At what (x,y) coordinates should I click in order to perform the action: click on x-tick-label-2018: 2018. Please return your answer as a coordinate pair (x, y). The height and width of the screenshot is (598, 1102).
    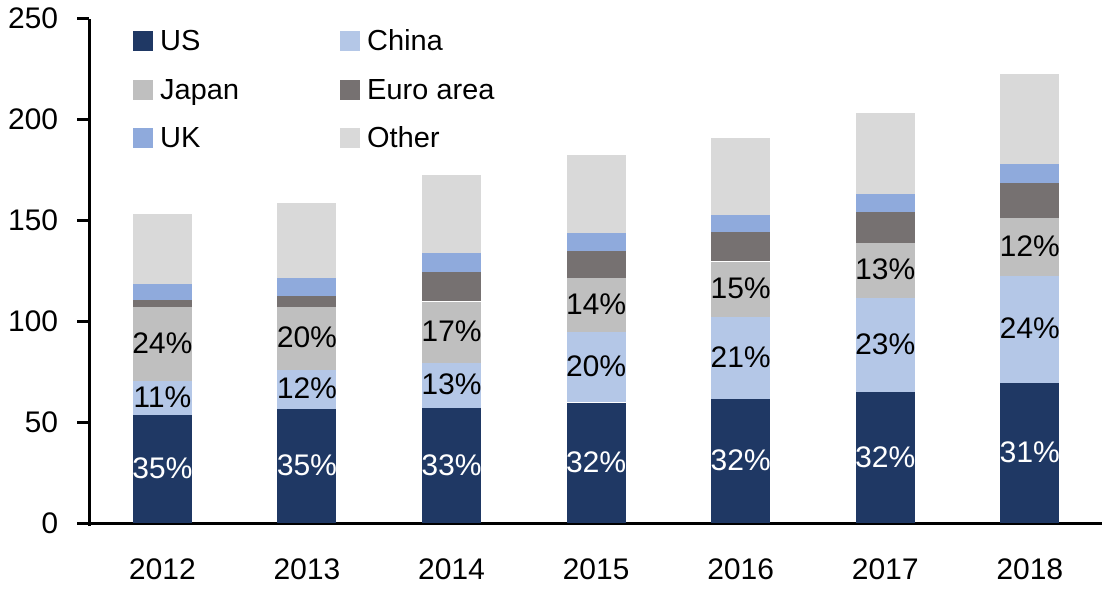
    Looking at the image, I should click on (1030, 569).